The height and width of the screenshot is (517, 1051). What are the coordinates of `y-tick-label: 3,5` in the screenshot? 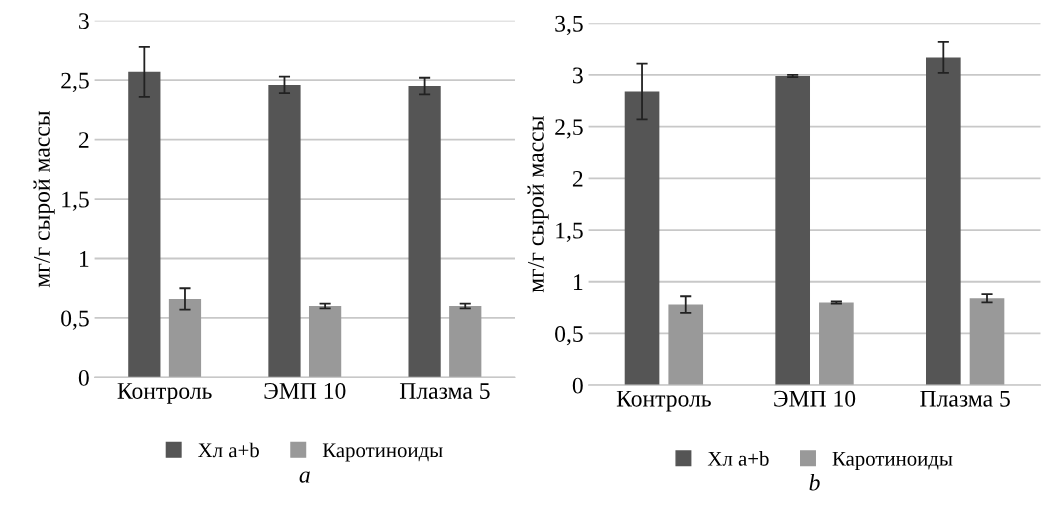 It's located at (569, 25).